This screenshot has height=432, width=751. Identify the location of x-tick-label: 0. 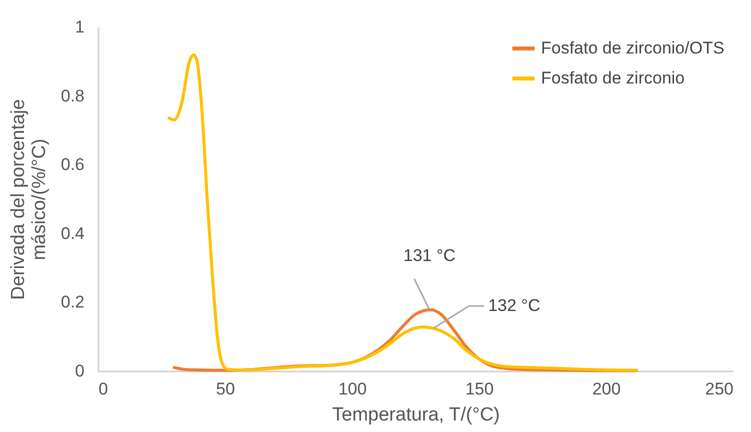
(103, 389).